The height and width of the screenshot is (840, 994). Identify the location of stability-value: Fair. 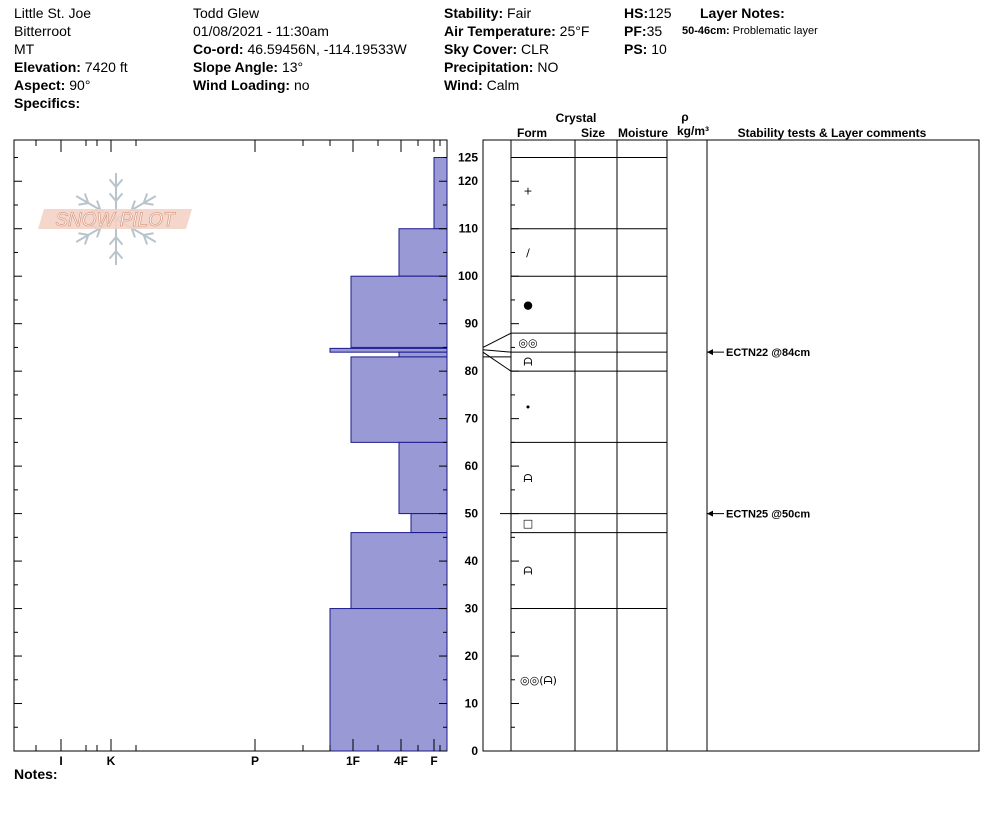
(519, 13).